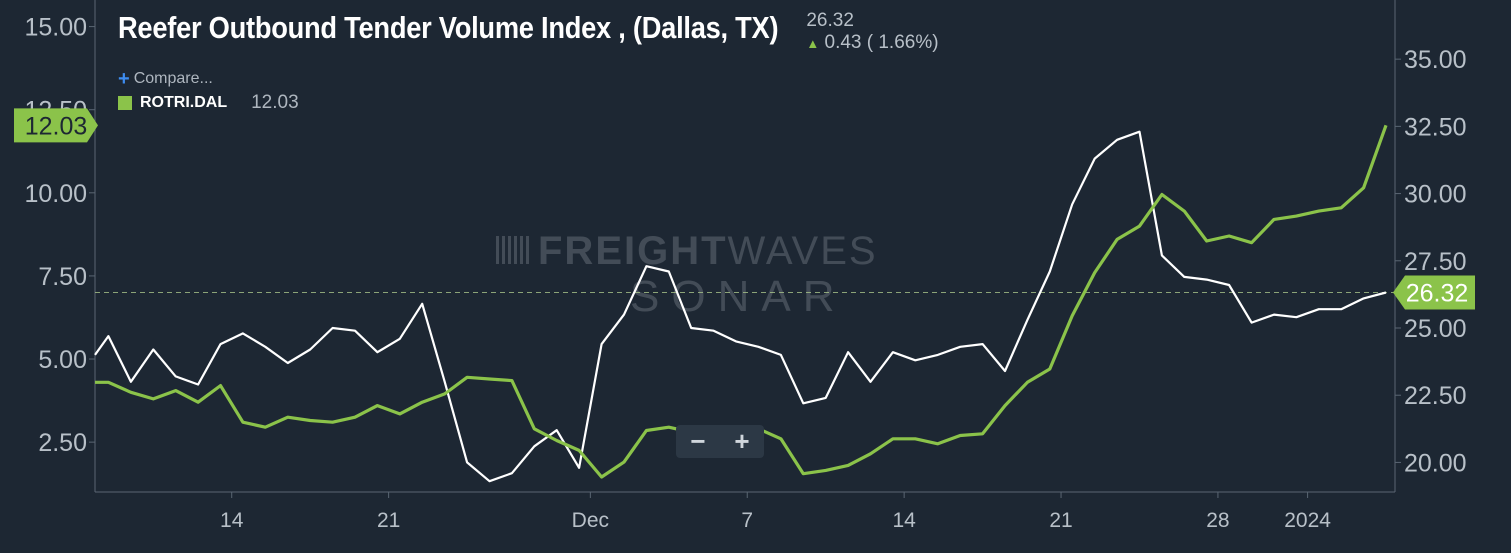 The image size is (1511, 553). Describe the element at coordinates (1435, 127) in the screenshot. I see `right-tick-label: 32.50` at that location.